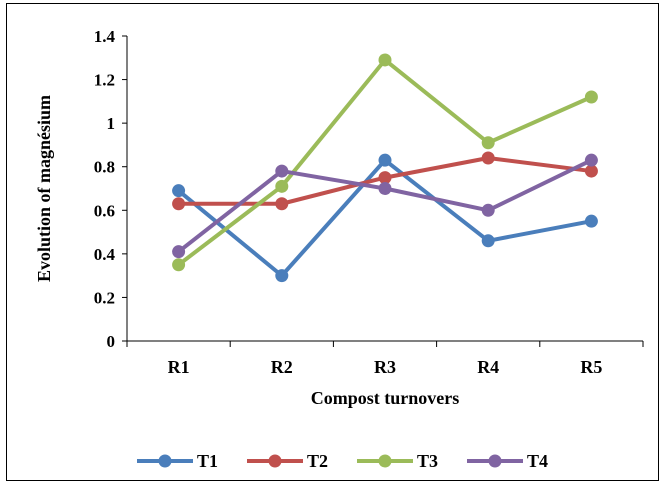 This screenshot has width=667, height=485. Describe the element at coordinates (105, 36) in the screenshot. I see `y-tick-label: 1.4` at that location.